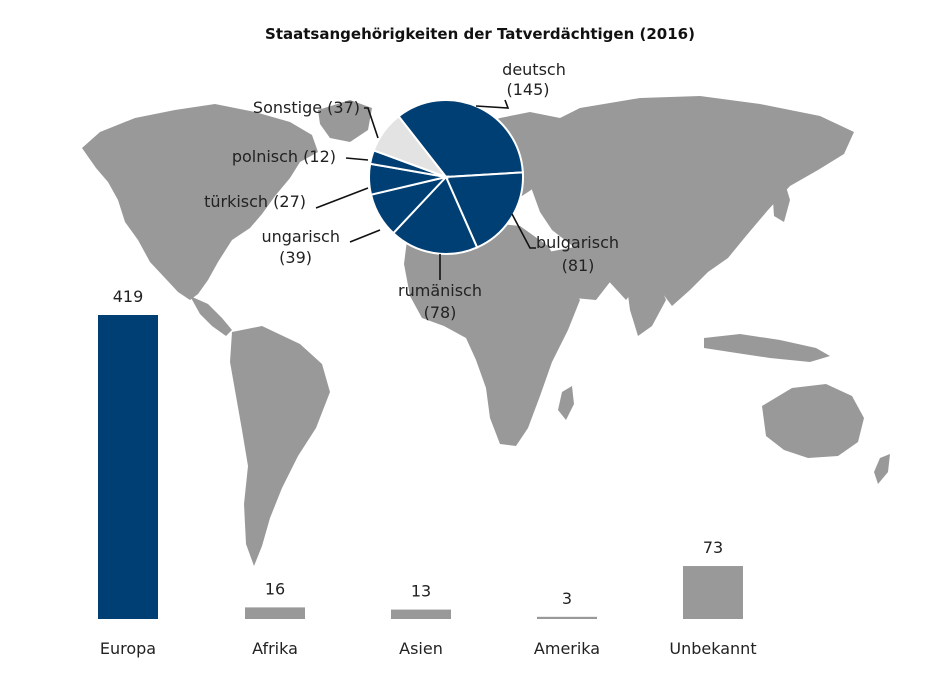  What do you see at coordinates (211, 316) in the screenshot?
I see `map-central-america` at bounding box center [211, 316].